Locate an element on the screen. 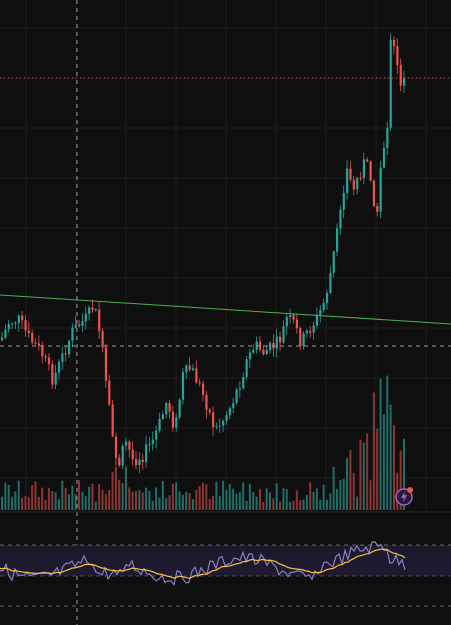  trendline is located at coordinates (225, 309).